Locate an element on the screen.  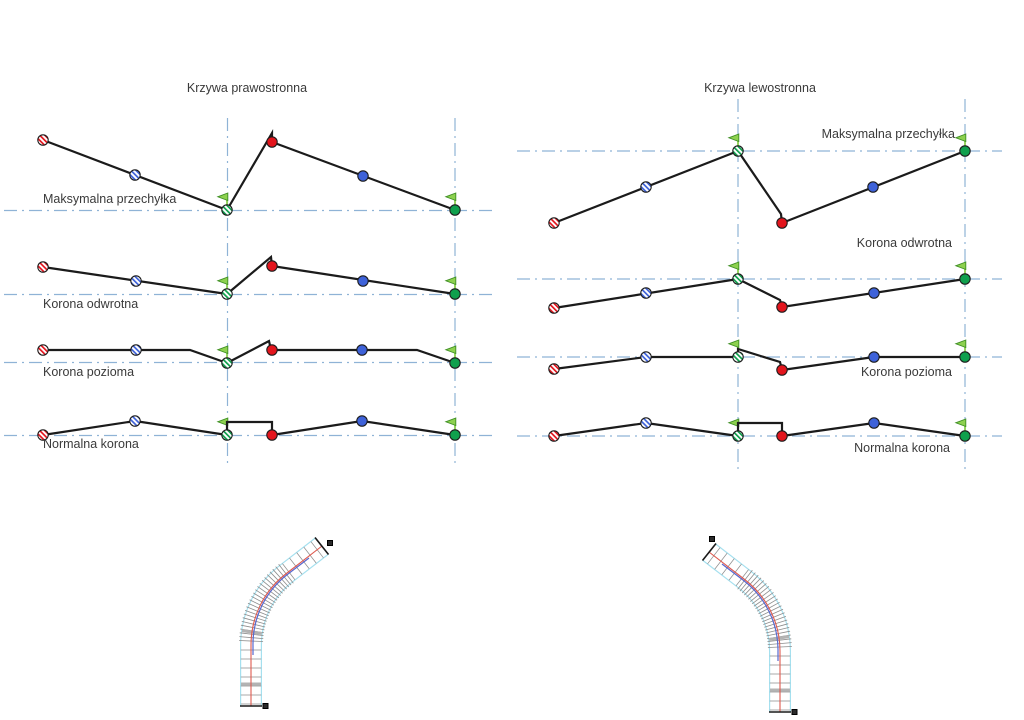
left-curve-title: Krzywa lewostronna is located at coordinates (760, 88).